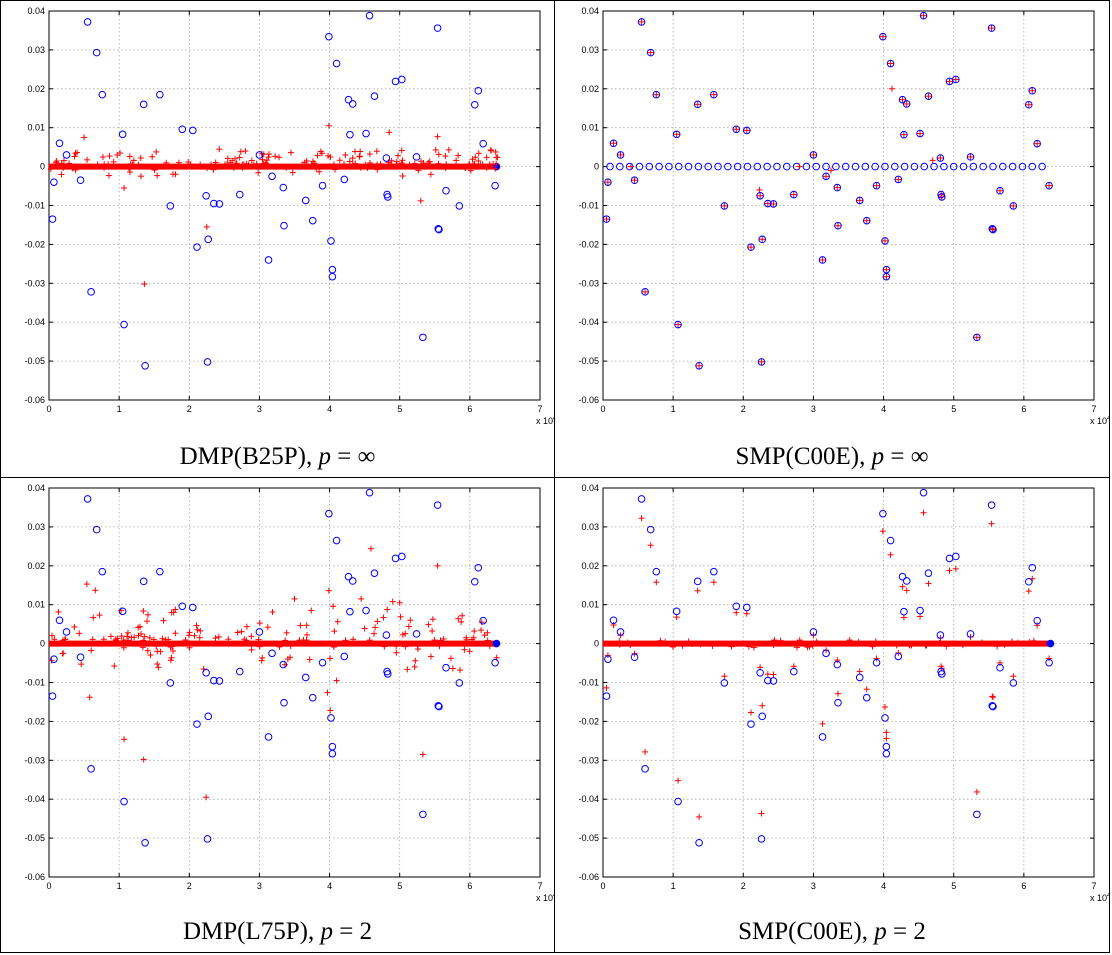 The image size is (1112, 955). I want to click on x-tick-label: 1, so click(119, 409).